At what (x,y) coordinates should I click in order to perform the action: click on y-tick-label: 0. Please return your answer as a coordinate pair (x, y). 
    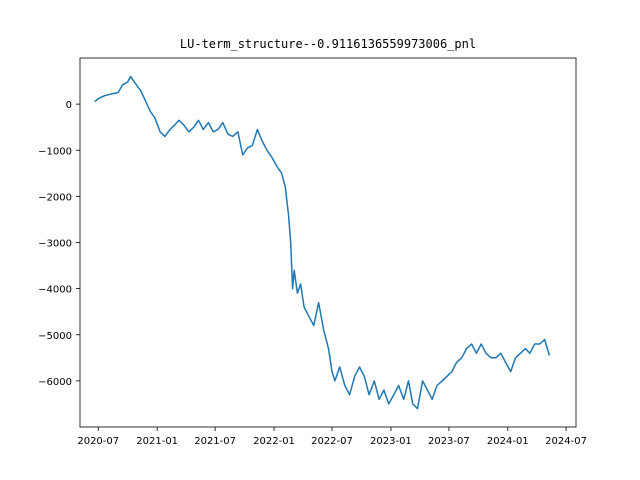
    Looking at the image, I should click on (69, 105).